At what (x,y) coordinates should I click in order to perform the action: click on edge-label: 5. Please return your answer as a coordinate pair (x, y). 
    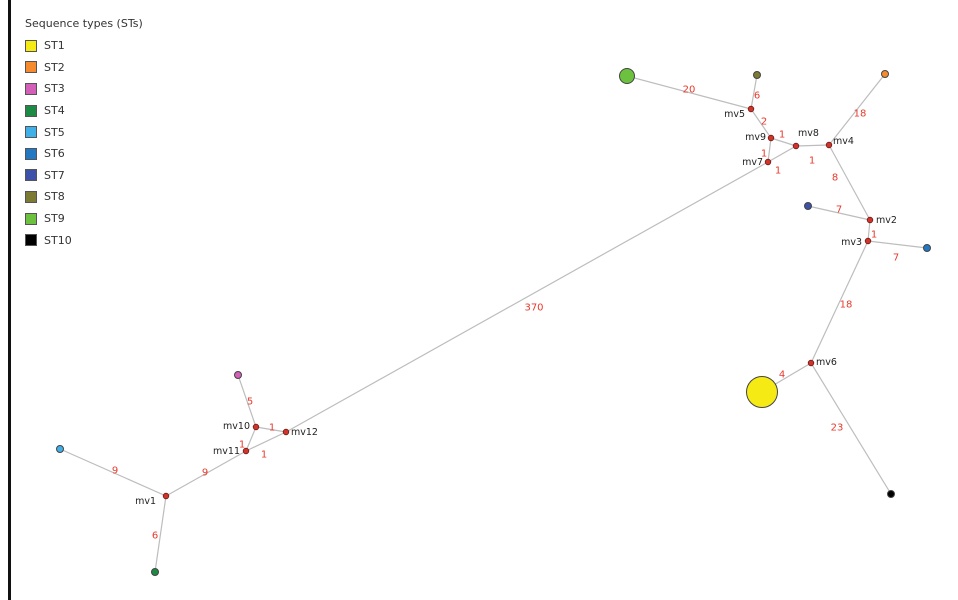
    Looking at the image, I should click on (250, 402).